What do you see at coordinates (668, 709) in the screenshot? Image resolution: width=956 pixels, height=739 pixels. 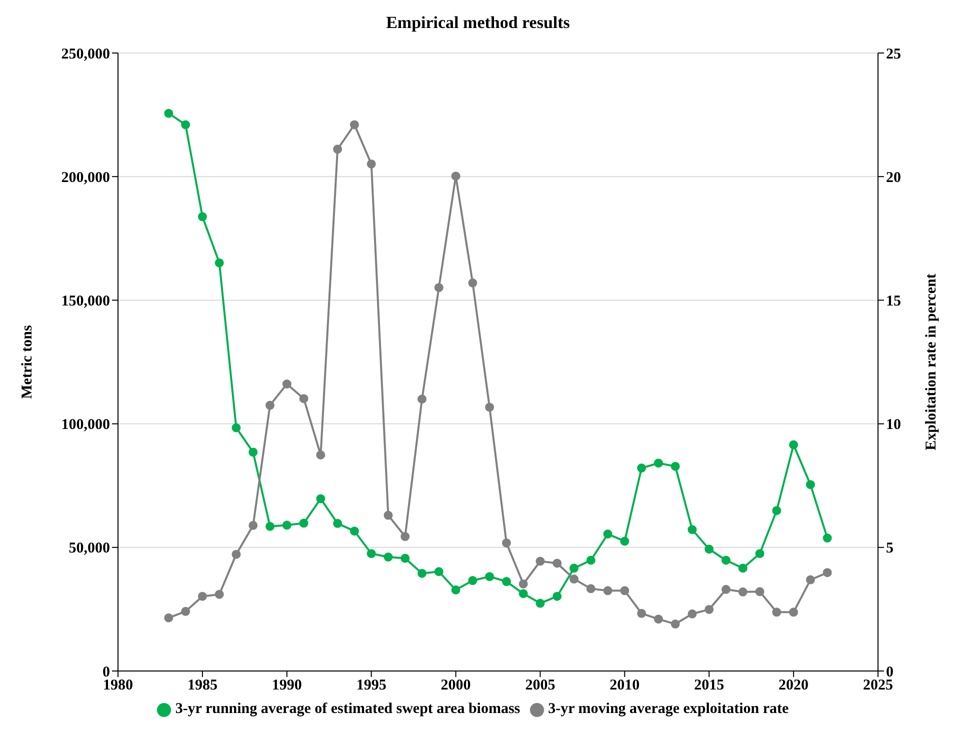 I see `legend-label: 3-yr moving average exploitation rate` at bounding box center [668, 709].